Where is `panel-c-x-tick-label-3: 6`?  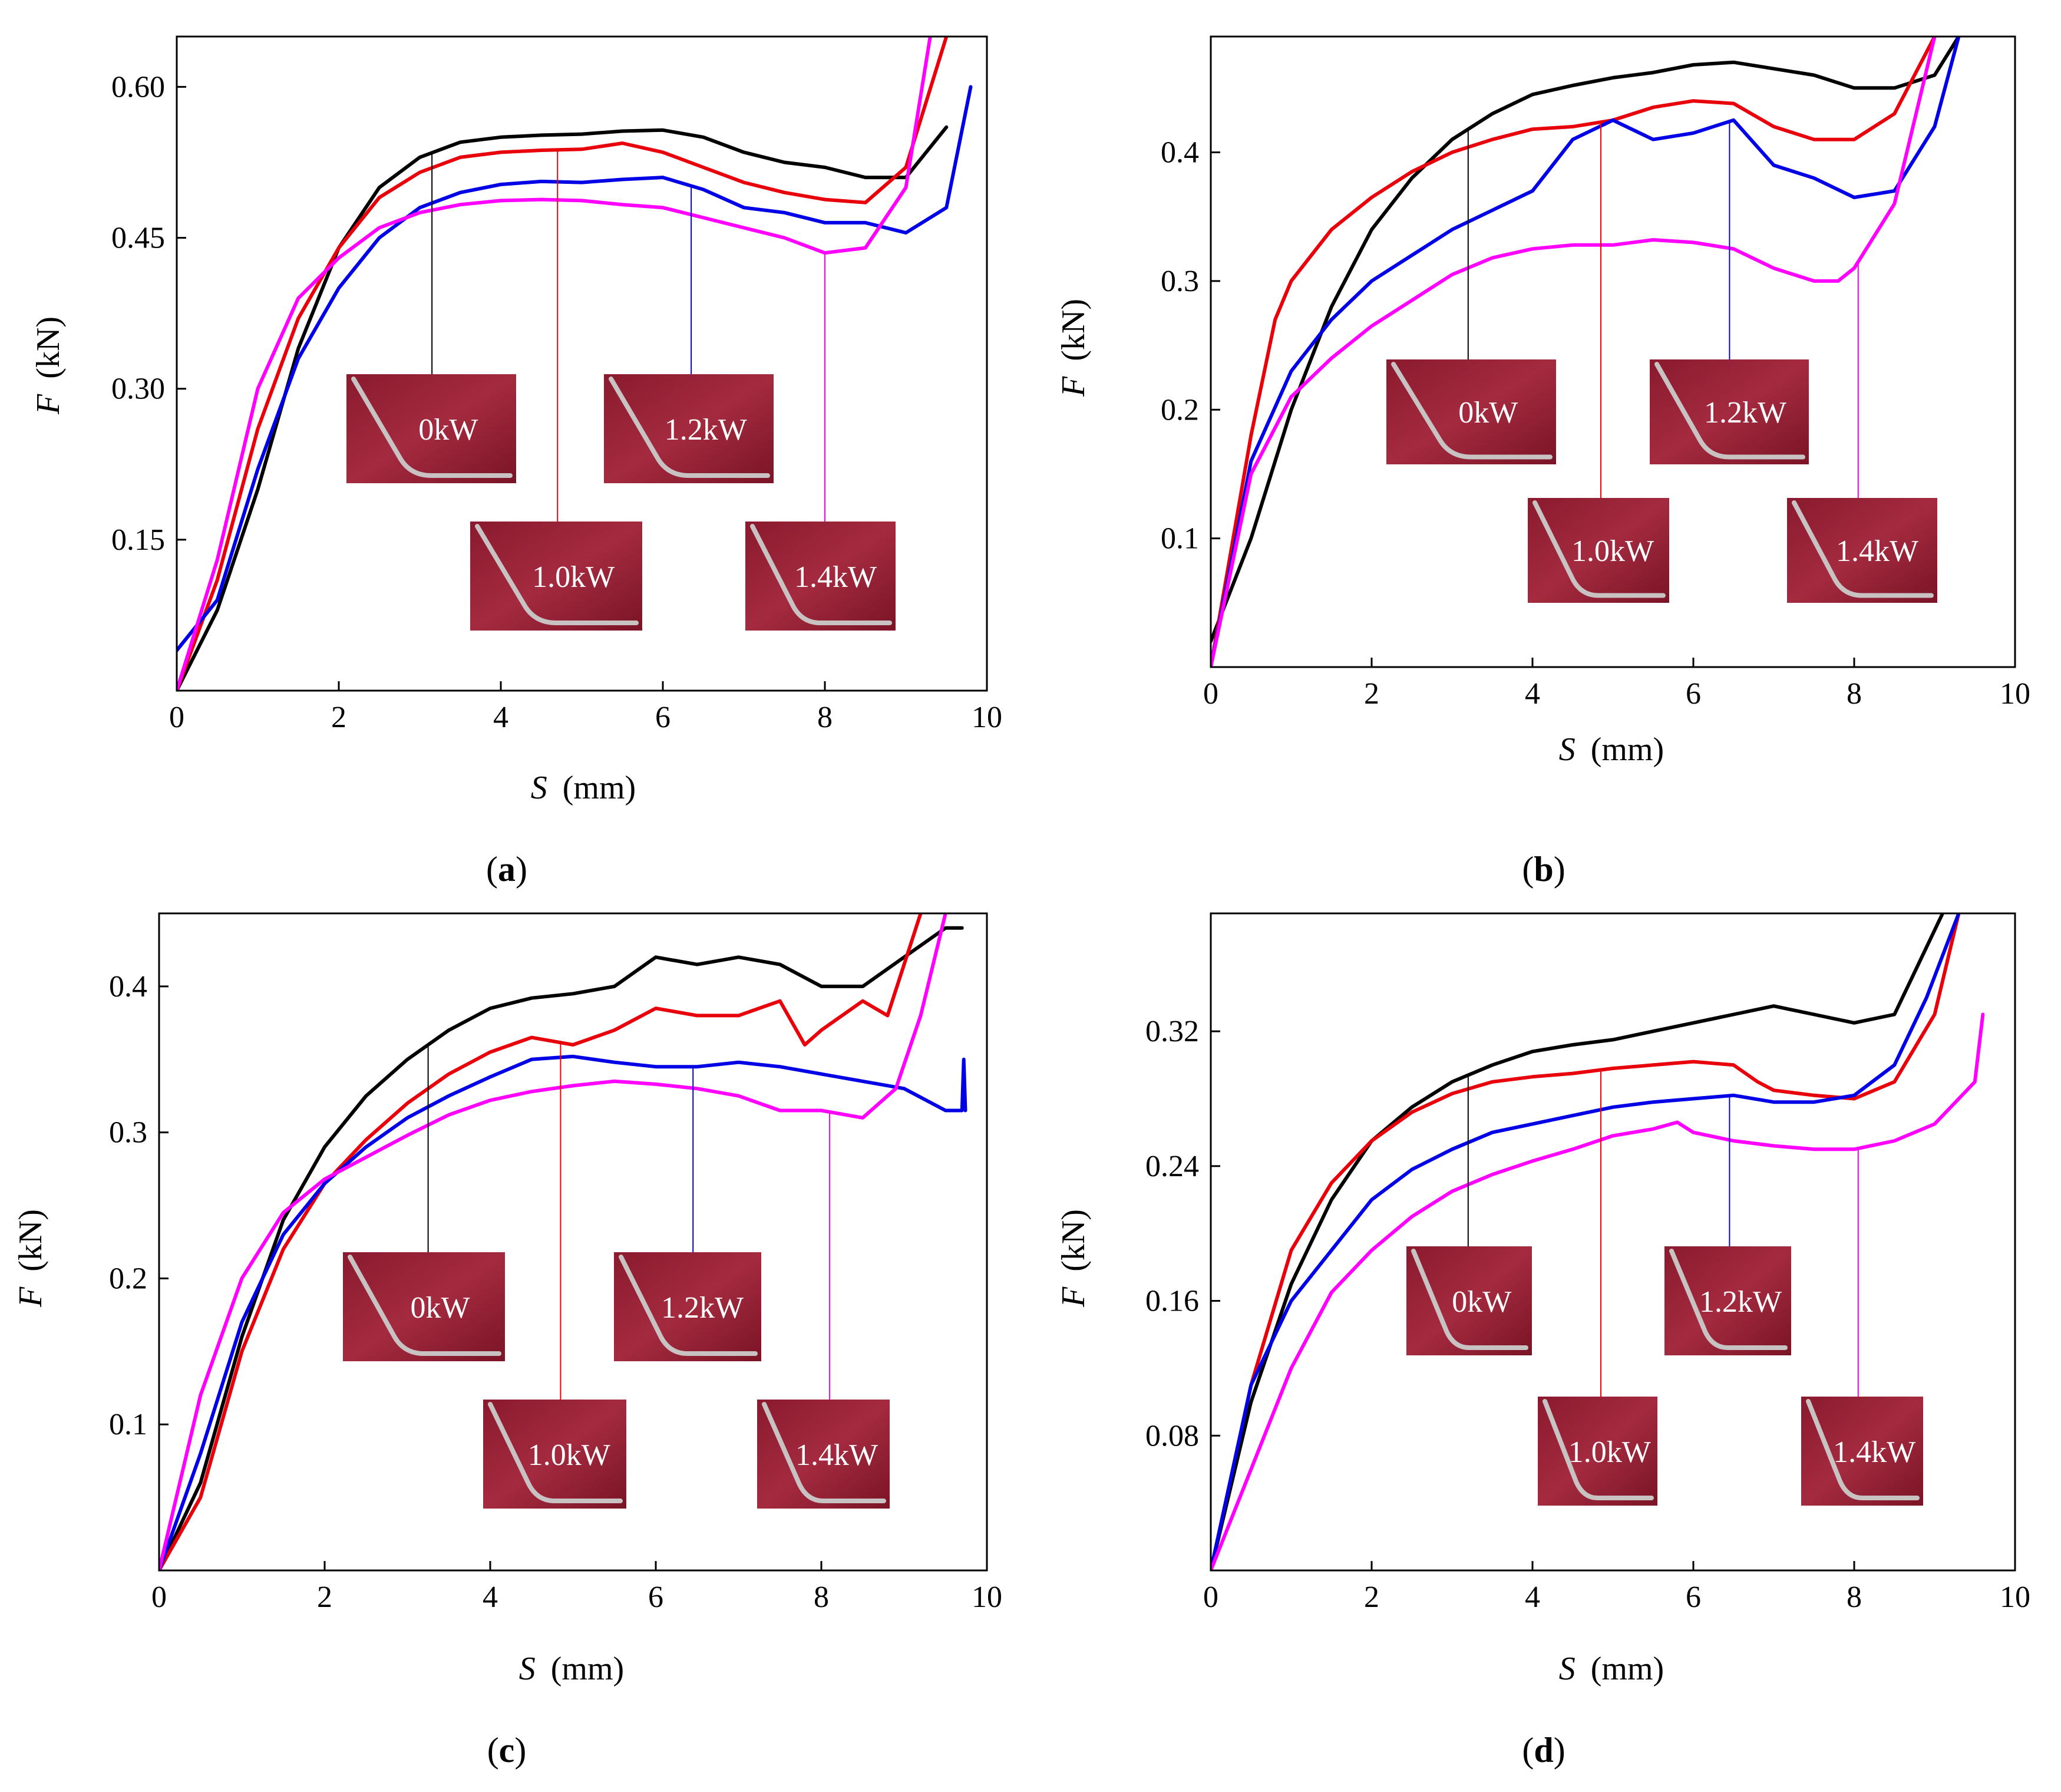
panel-c-x-tick-label-3: 6 is located at coordinates (656, 1597).